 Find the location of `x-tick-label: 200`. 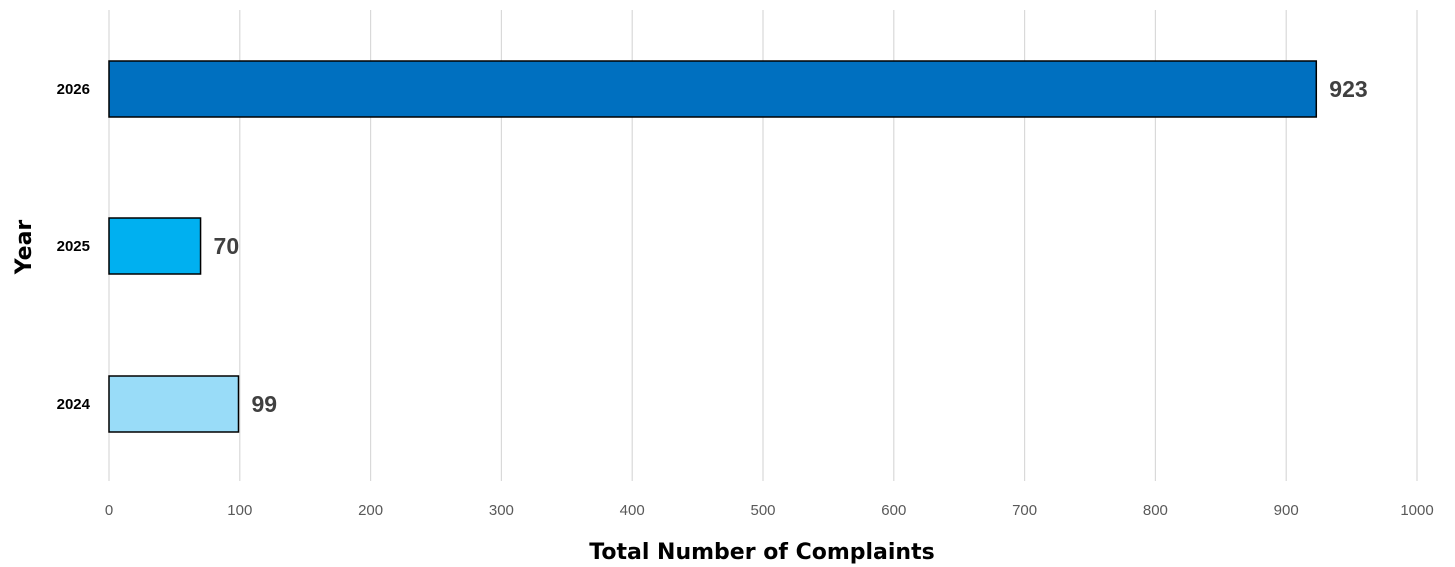

x-tick-label: 200 is located at coordinates (370, 510).